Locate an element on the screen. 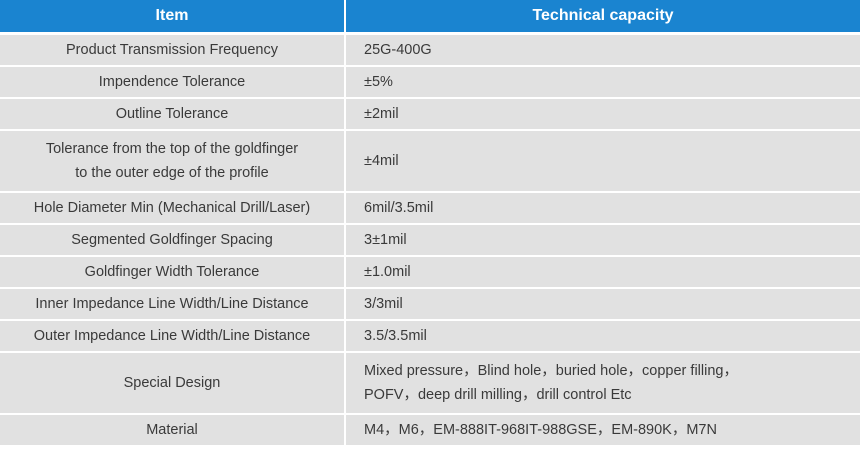 The image size is (860, 452). capacity-cell: ±4mil is located at coordinates (602, 161).